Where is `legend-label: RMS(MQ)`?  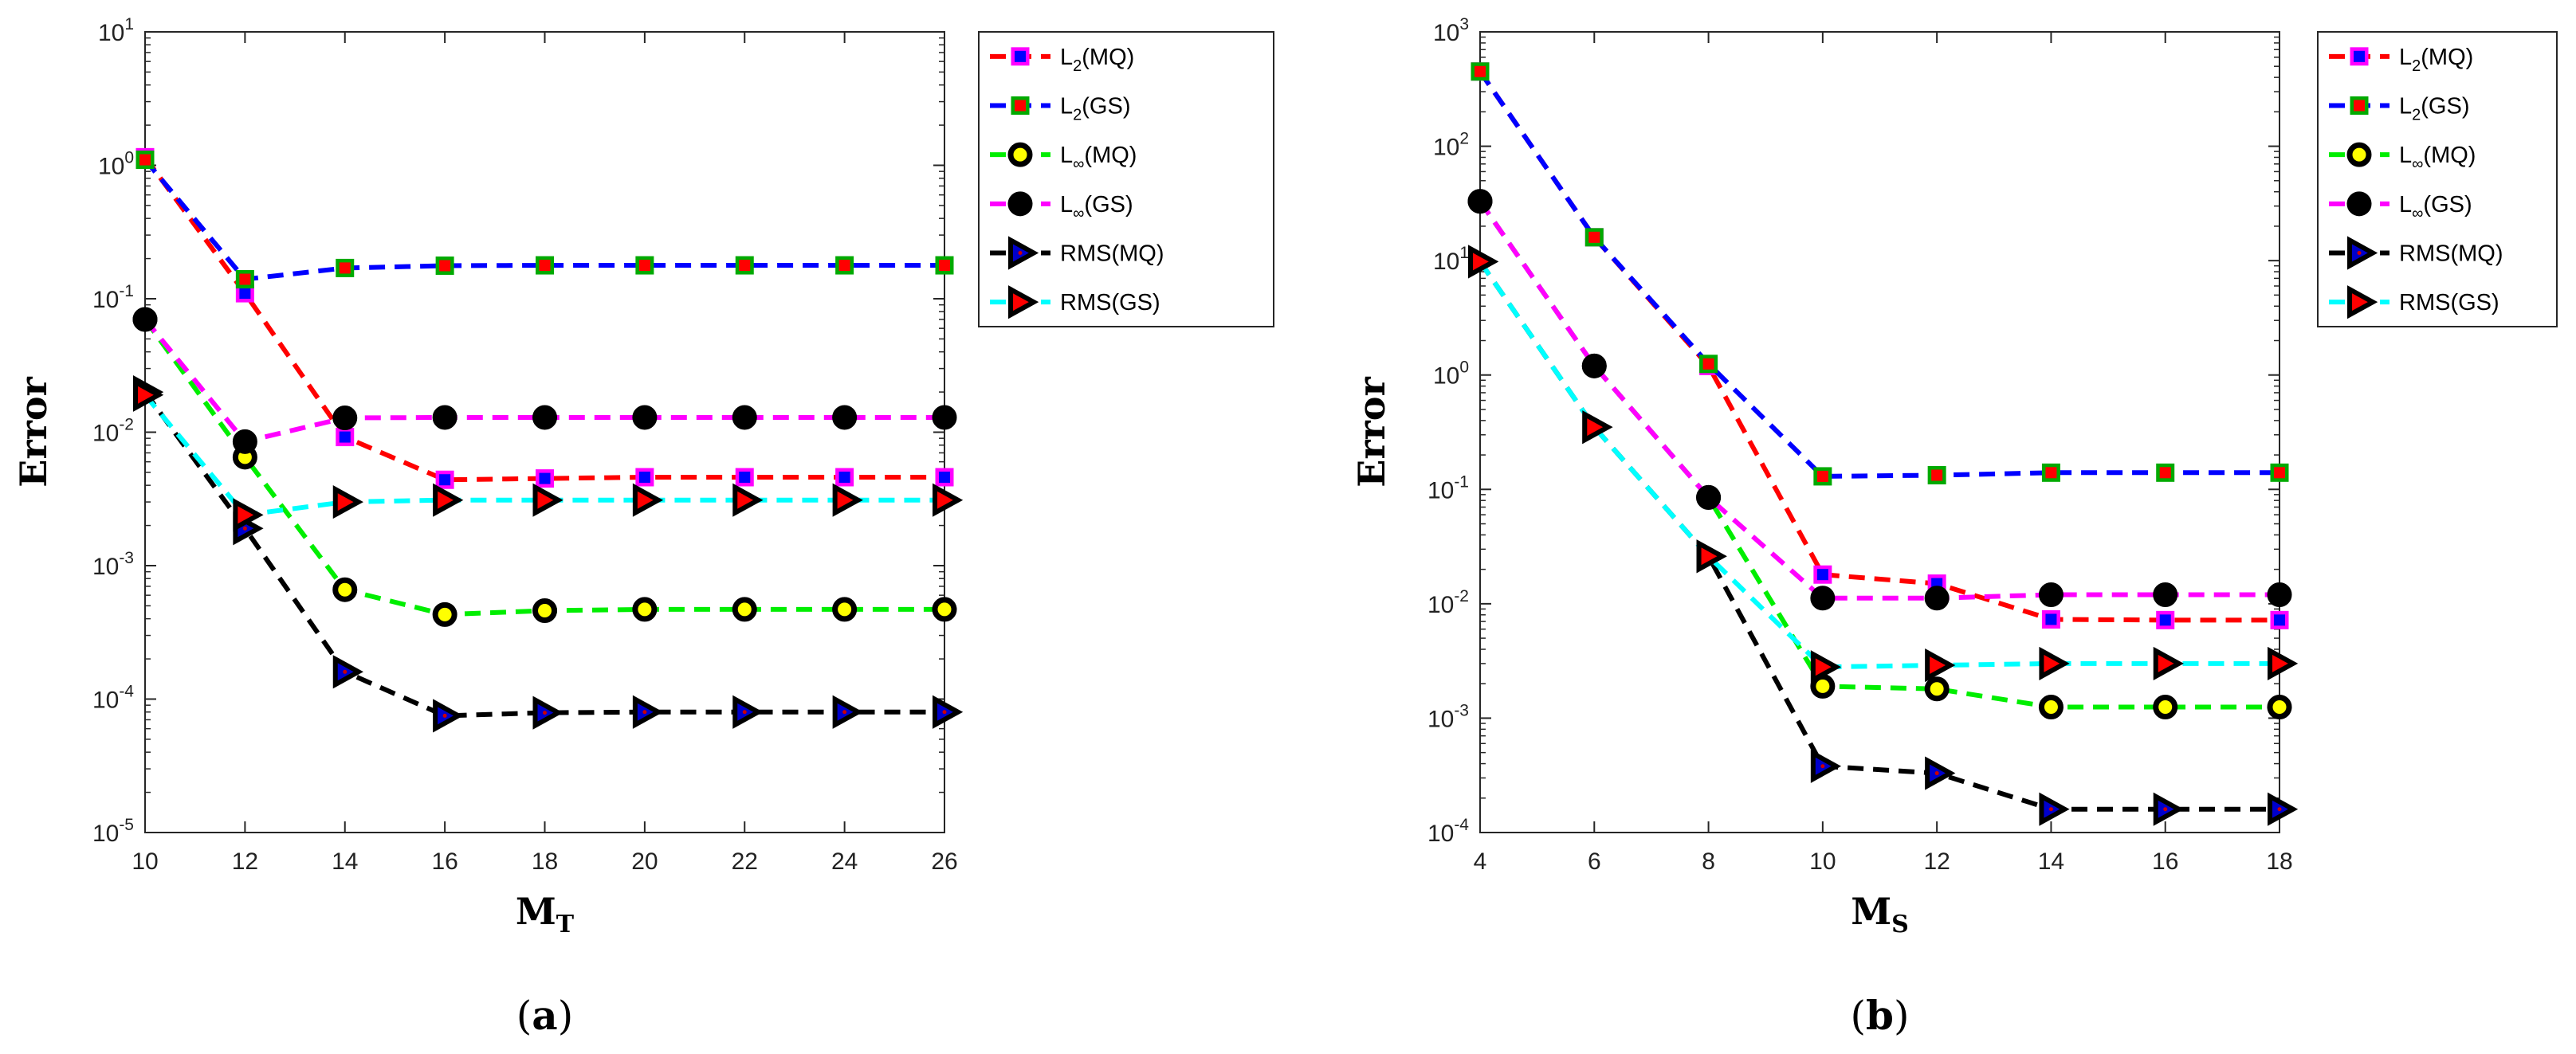 legend-label: RMS(MQ) is located at coordinates (2451, 254).